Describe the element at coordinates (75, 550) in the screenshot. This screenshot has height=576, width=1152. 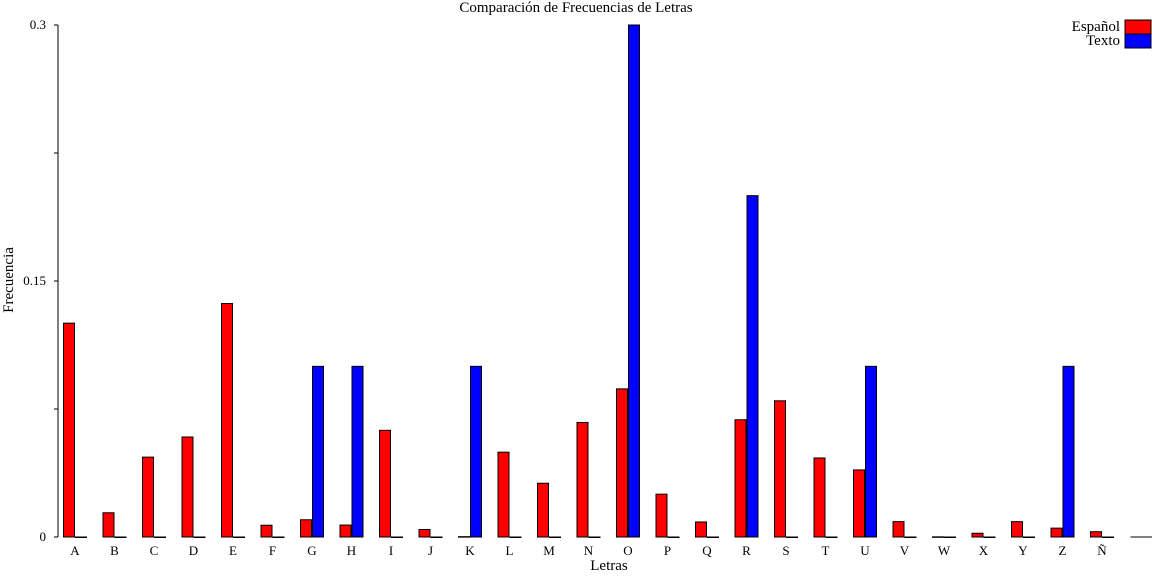
I see `x-tick-label: A` at that location.